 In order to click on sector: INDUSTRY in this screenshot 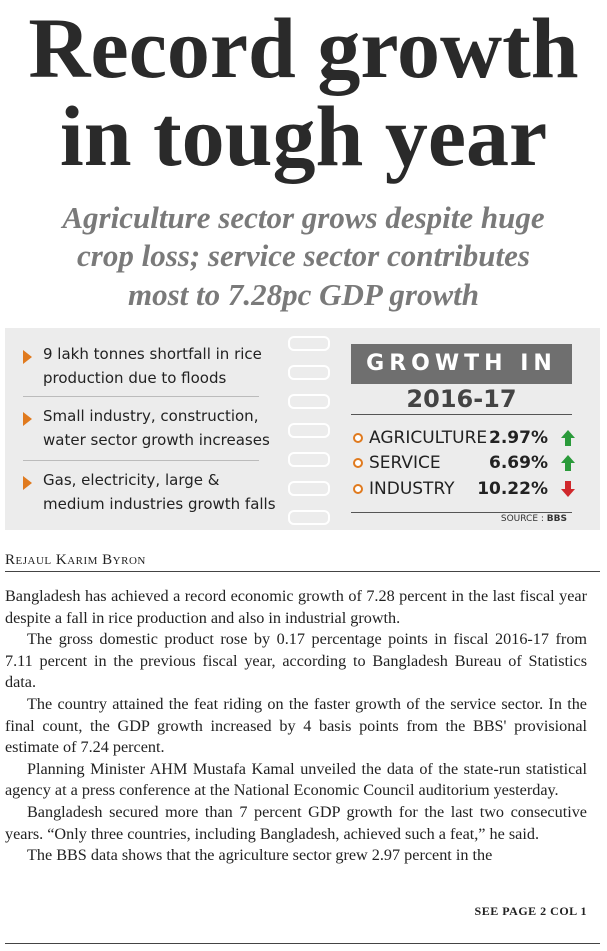, I will do `click(412, 489)`.